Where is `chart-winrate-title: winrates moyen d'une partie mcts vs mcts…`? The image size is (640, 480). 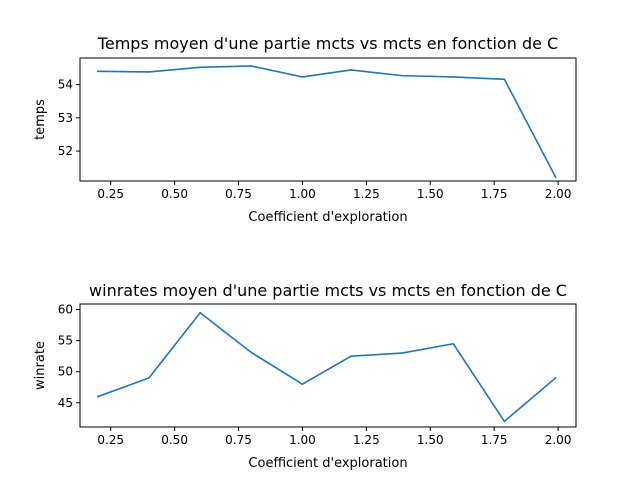
chart-winrate-title: winrates moyen d'une partie mcts vs mcts… is located at coordinates (328, 290).